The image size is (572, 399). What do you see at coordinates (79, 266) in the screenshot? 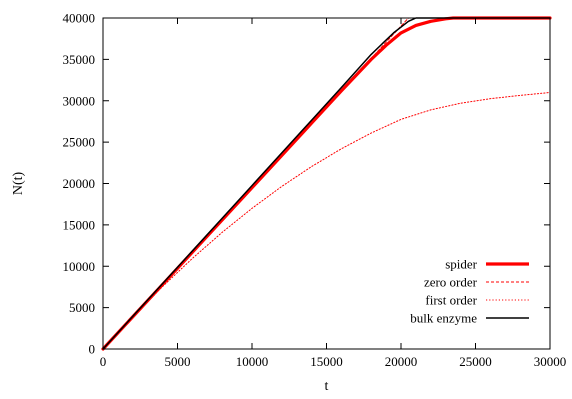
I see `y-tick-label: 10000` at bounding box center [79, 266].